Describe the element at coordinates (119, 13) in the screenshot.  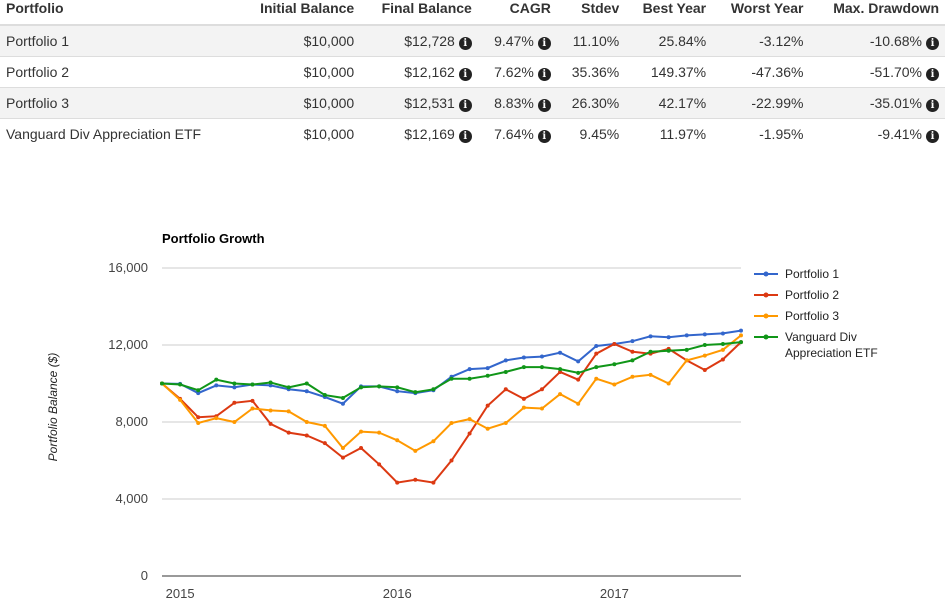
I see `header-portfolio: Portfolio` at that location.